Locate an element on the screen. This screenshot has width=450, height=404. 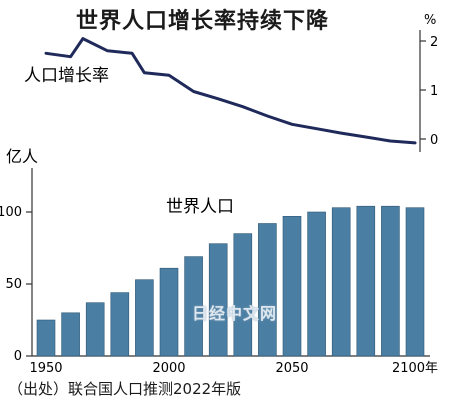
growth-rate-unit-label: % is located at coordinates (430, 20).